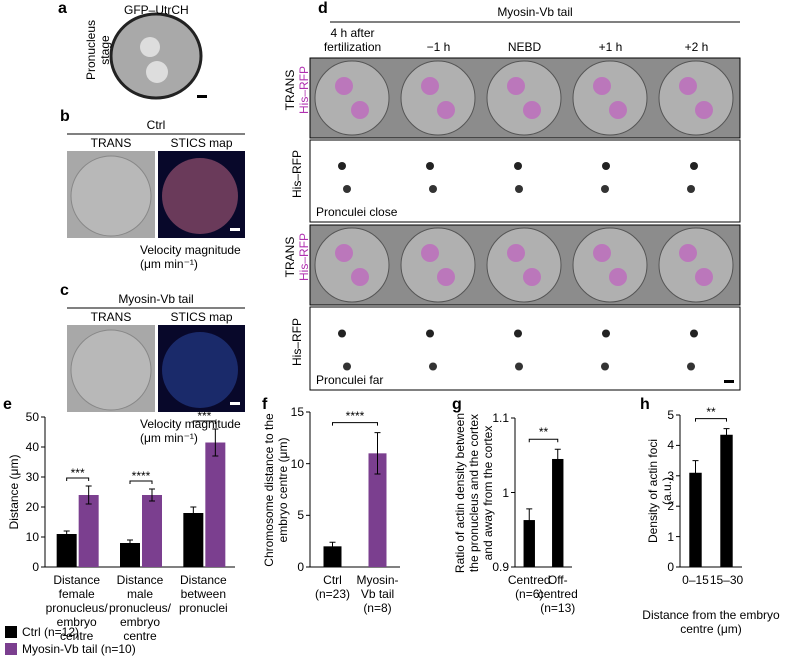 The width and height of the screenshot is (788, 666). I want to click on image-label: TRANS, so click(111, 143).